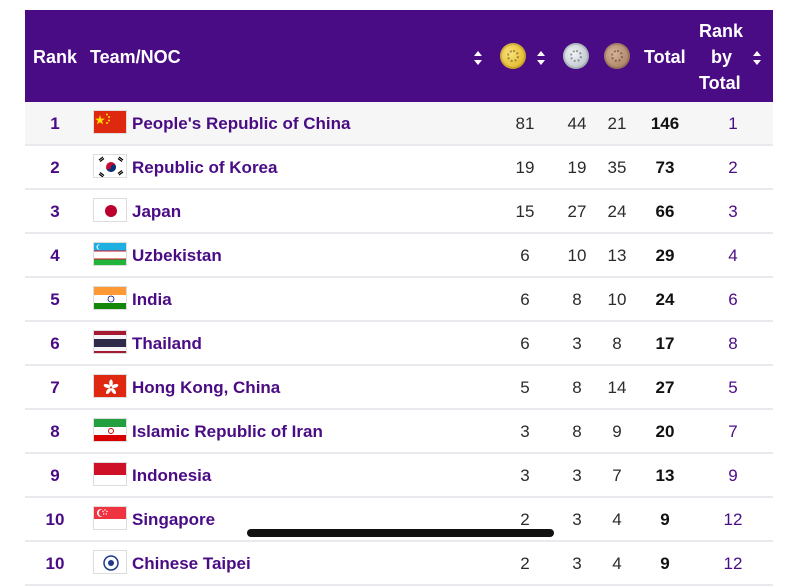 Image resolution: width=791 pixels, height=586 pixels. Describe the element at coordinates (721, 31) in the screenshot. I see `rank-by-total-header-line1: Rank` at that location.